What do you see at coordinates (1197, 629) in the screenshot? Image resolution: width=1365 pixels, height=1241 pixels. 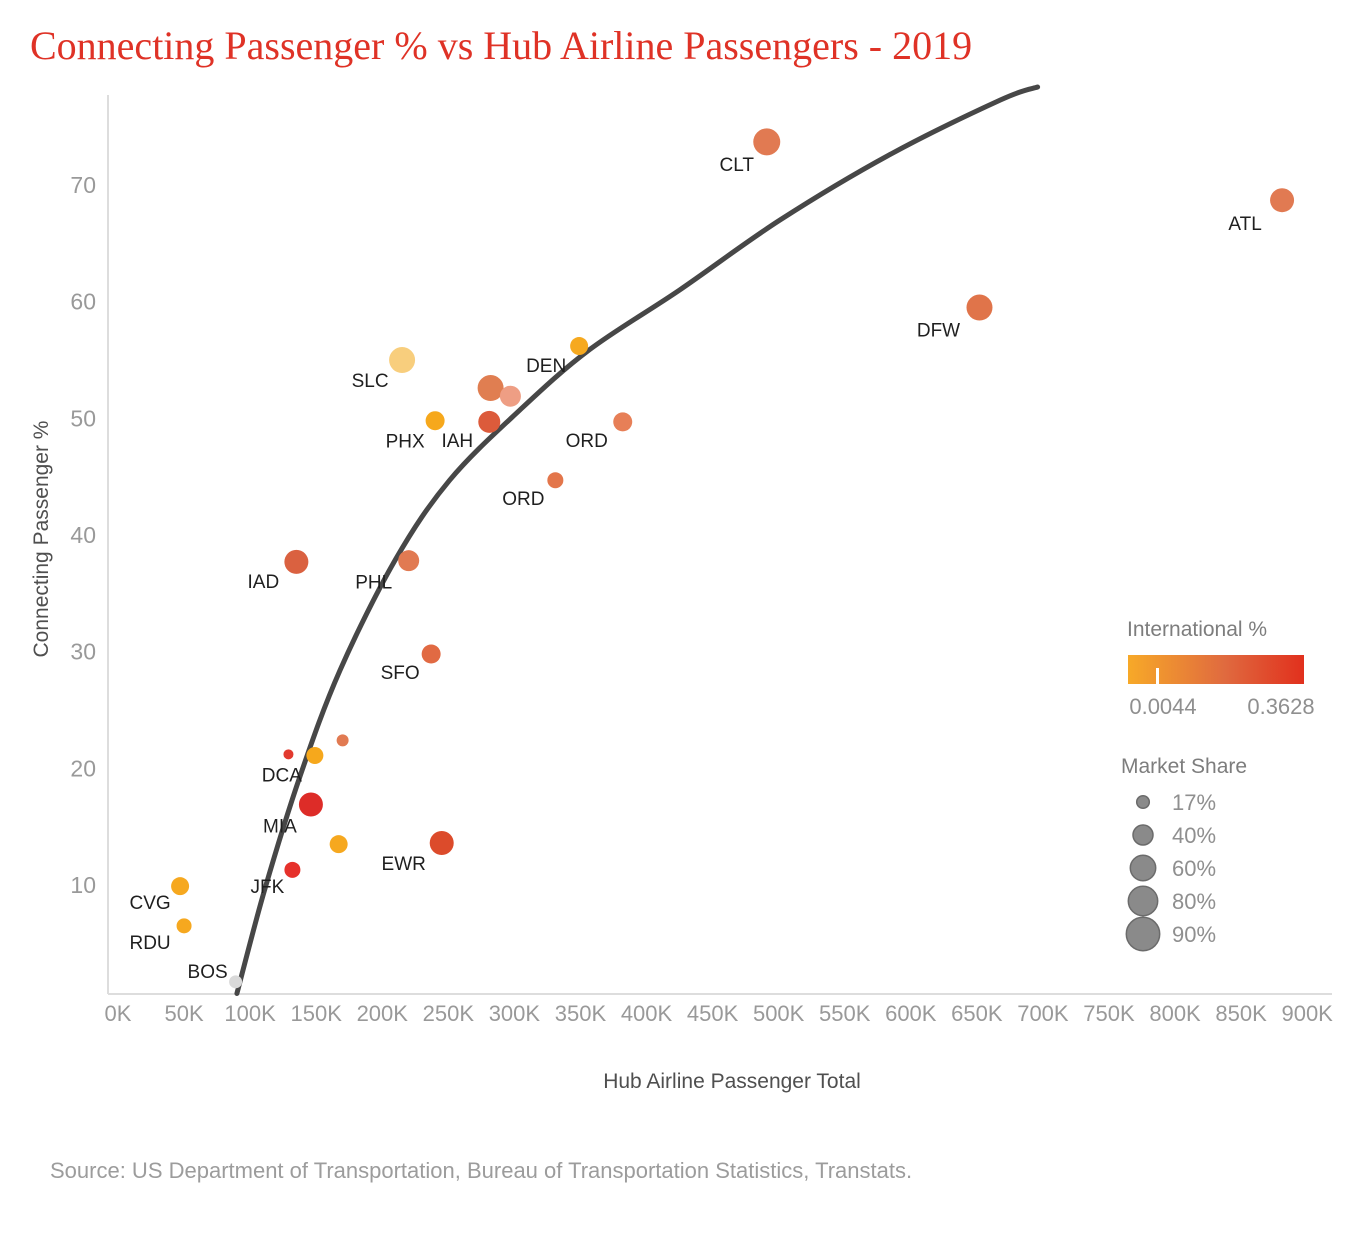 I see `color-legend-title: International %` at bounding box center [1197, 629].